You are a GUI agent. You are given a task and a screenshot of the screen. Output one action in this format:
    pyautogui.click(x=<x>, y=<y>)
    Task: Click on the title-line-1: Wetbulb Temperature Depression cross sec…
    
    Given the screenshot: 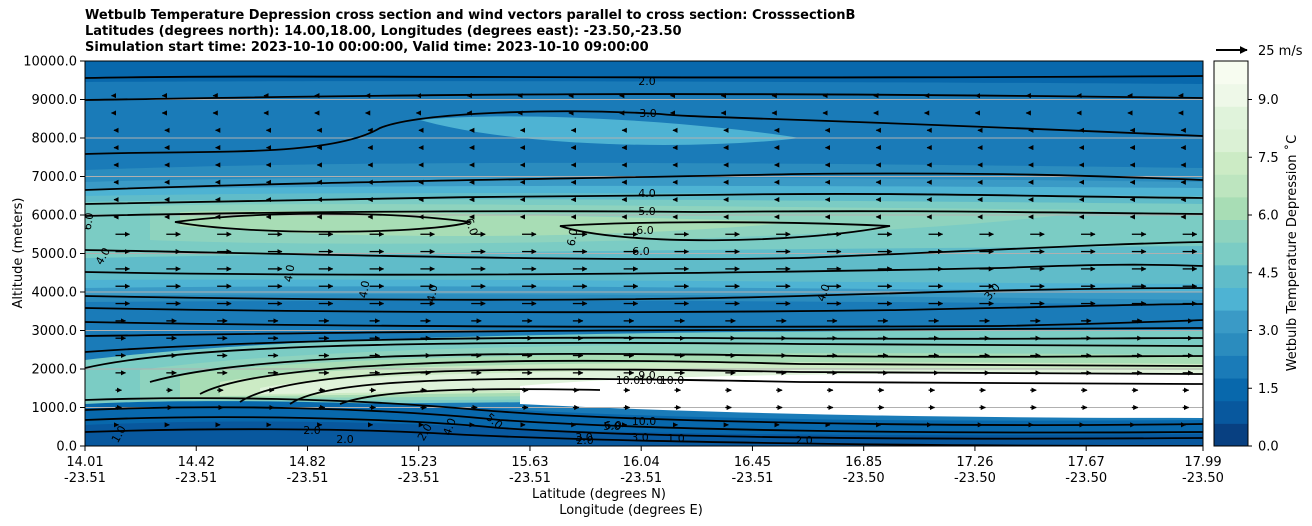 What is the action you would take?
    pyautogui.click(x=470, y=15)
    